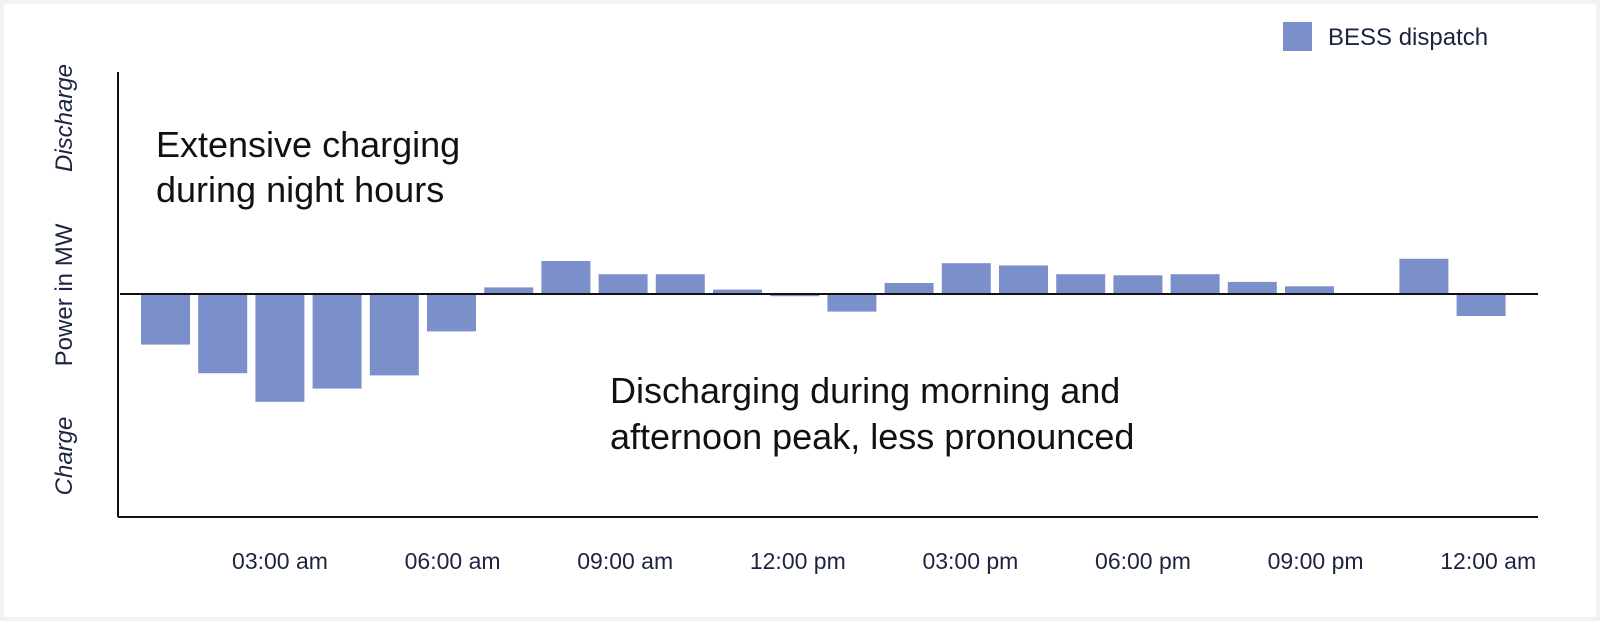 This screenshot has width=1600, height=621. Describe the element at coordinates (865, 390) in the screenshot. I see `annotation-peak-line-1: Discharging during morning and` at that location.